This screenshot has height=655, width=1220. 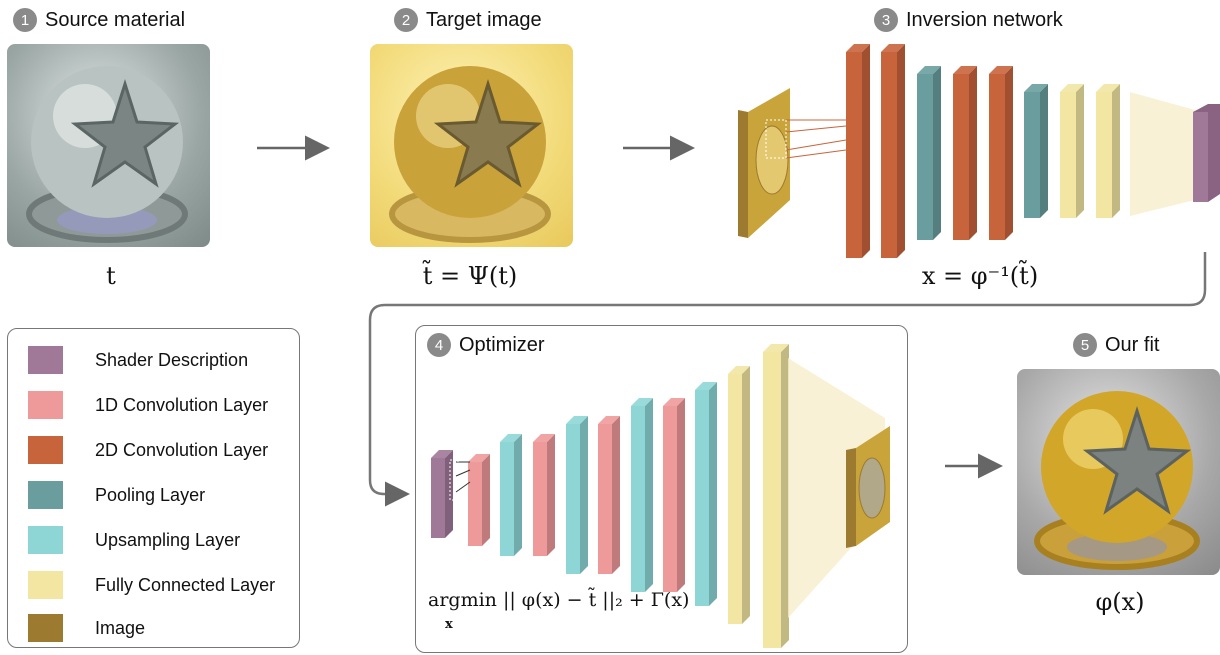 I want to click on legend-label: Fully Connected Layer, so click(x=185, y=584).